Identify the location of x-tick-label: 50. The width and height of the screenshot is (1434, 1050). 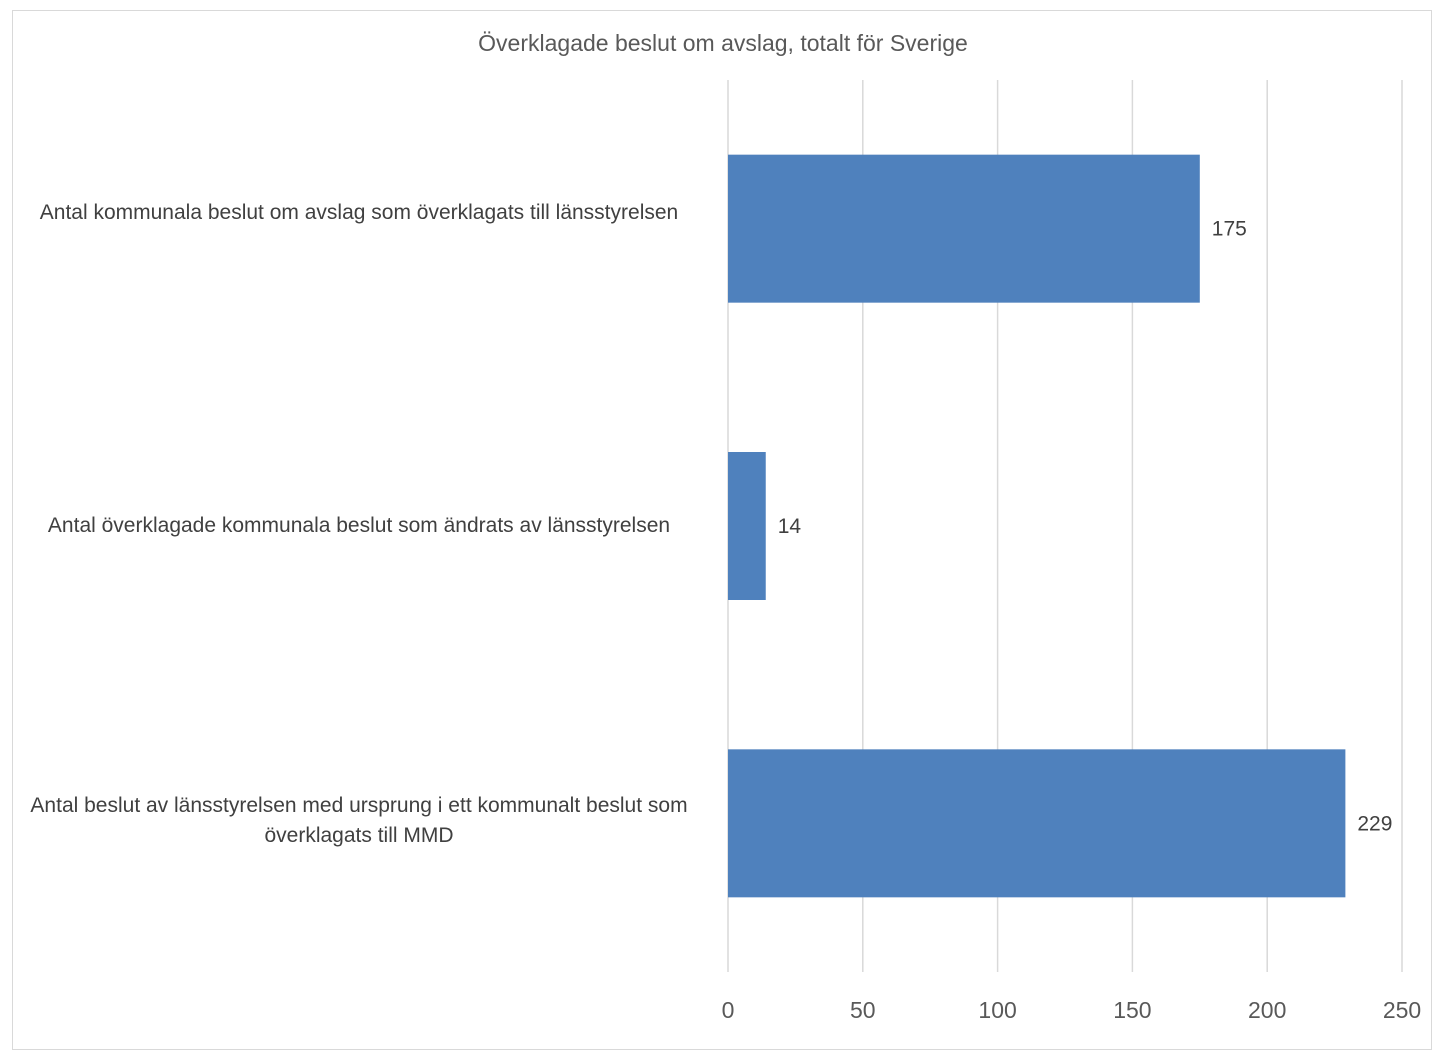
(863, 1010).